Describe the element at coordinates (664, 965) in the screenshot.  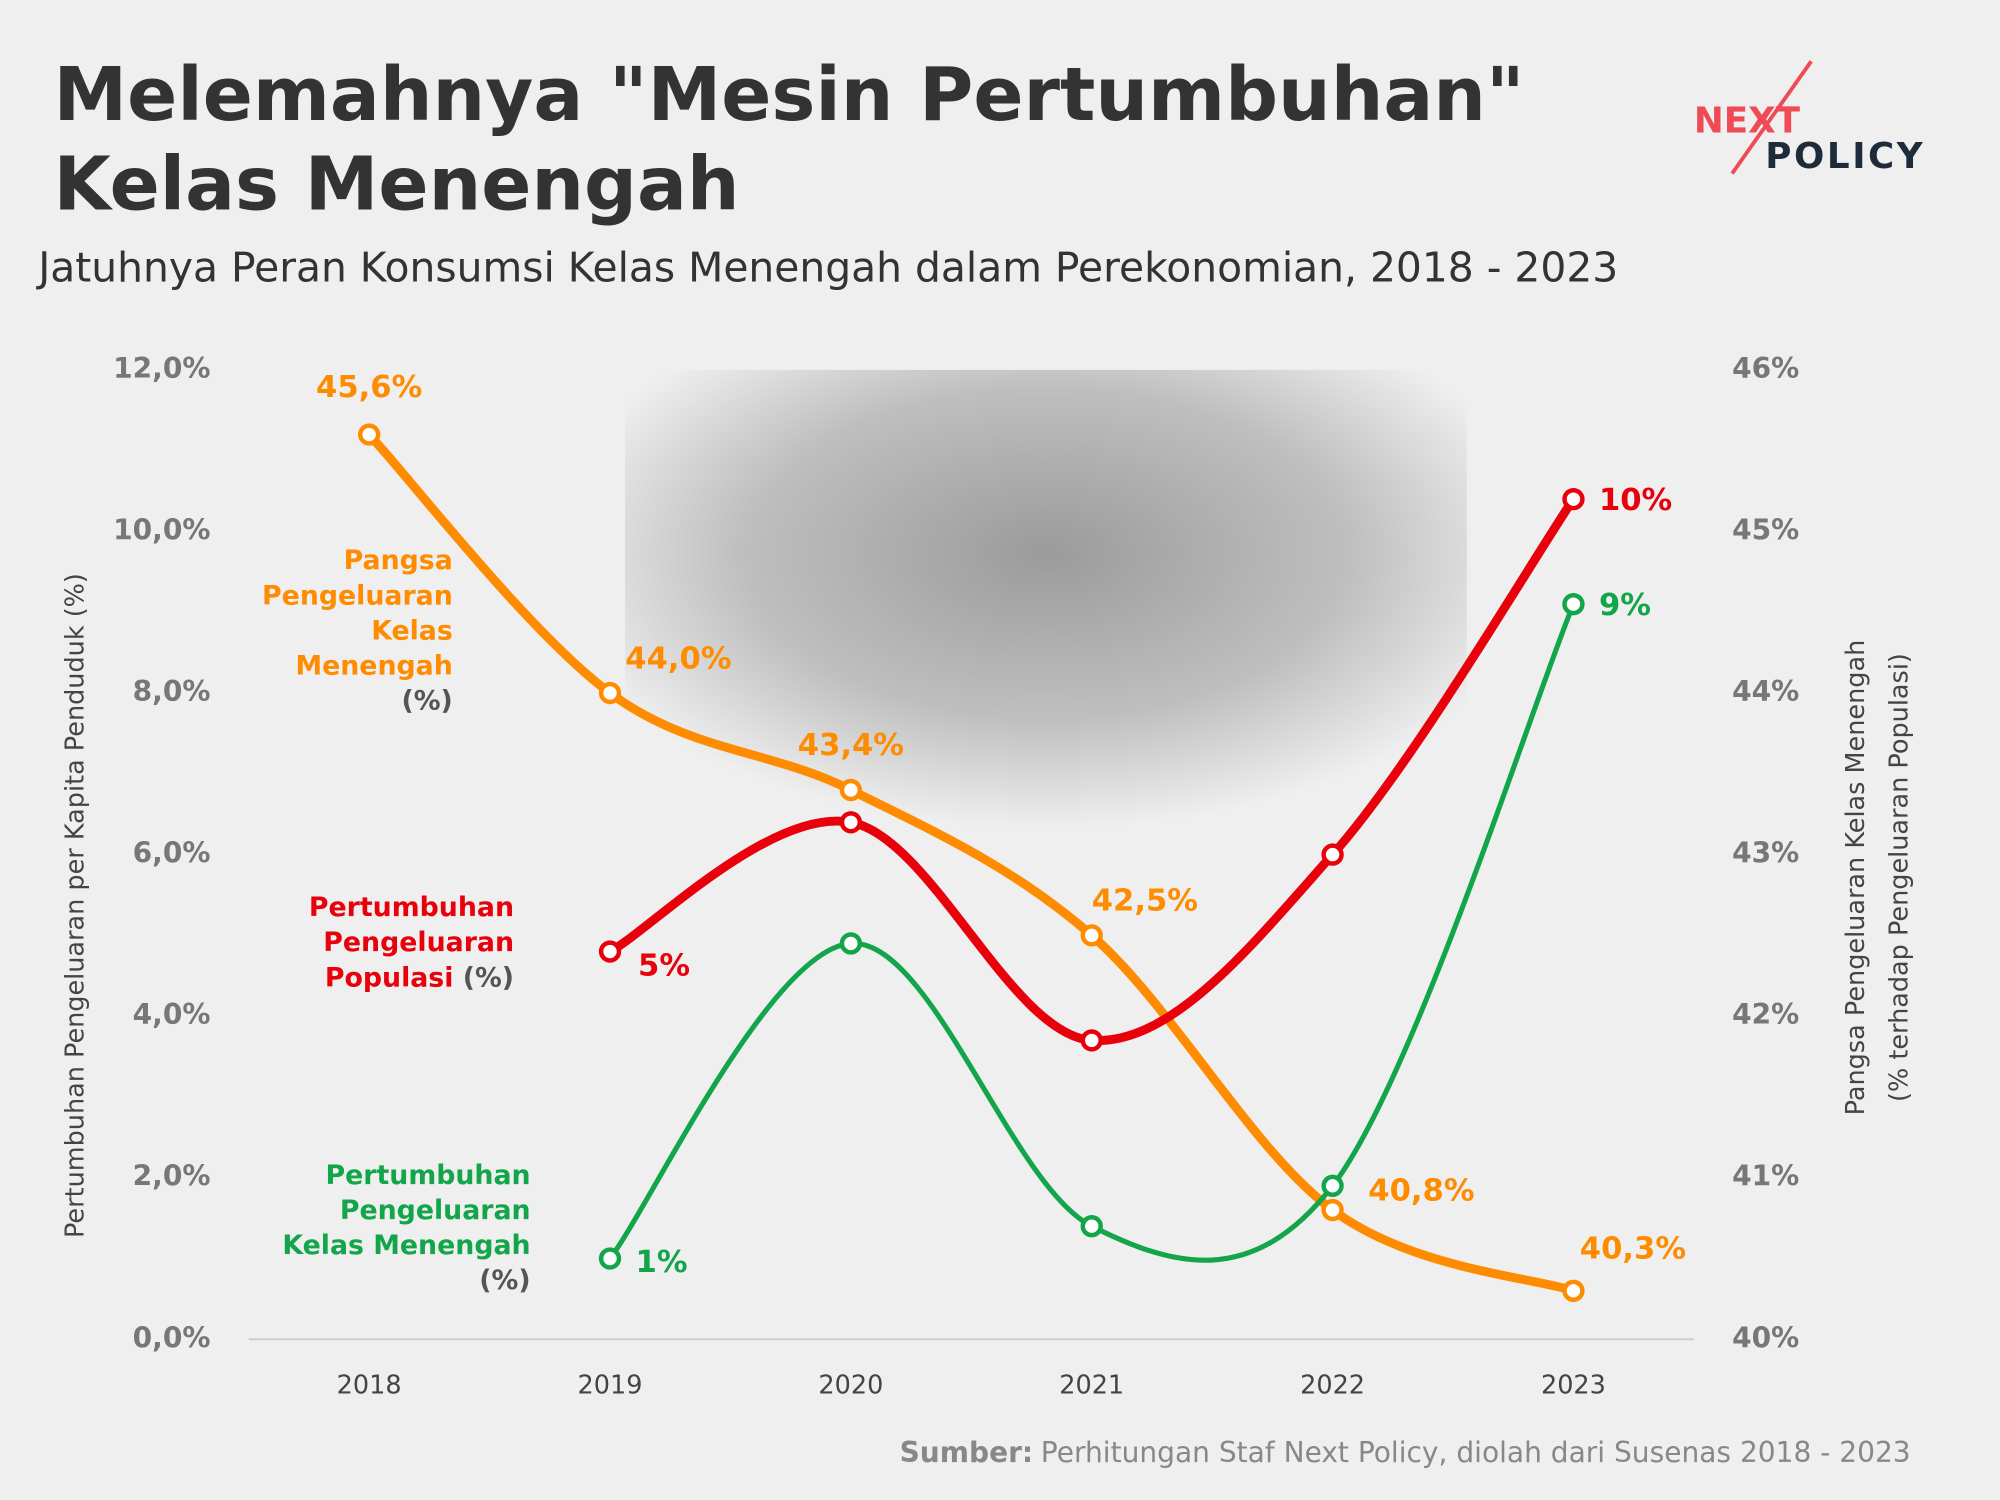
I see `data-label: 5%` at that location.